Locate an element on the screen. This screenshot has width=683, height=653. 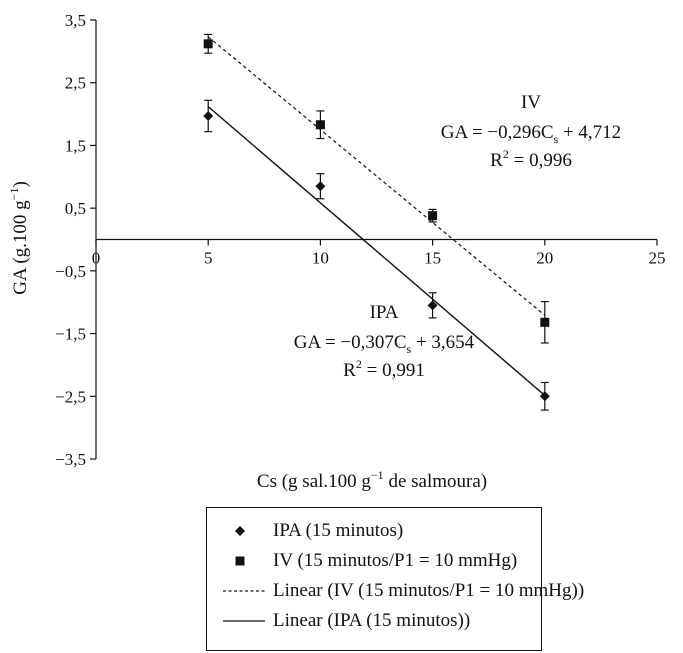
legend-item-iv-linear: Linear (IV (15 minutos/P1 = 10 mmHg)) is located at coordinates (395, 591).